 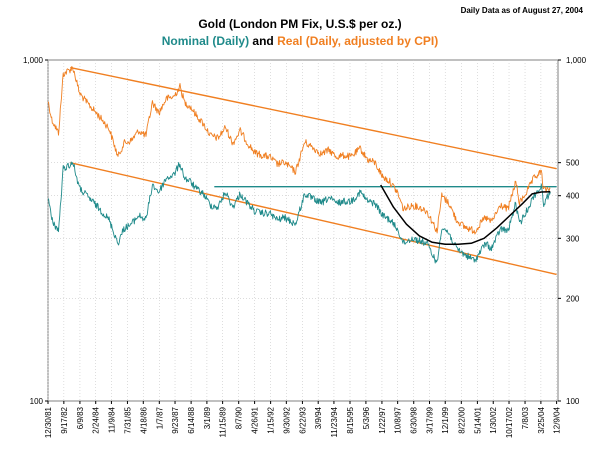 I want to click on subtitle-nominal: Nominal (Daily), so click(x=205, y=41).